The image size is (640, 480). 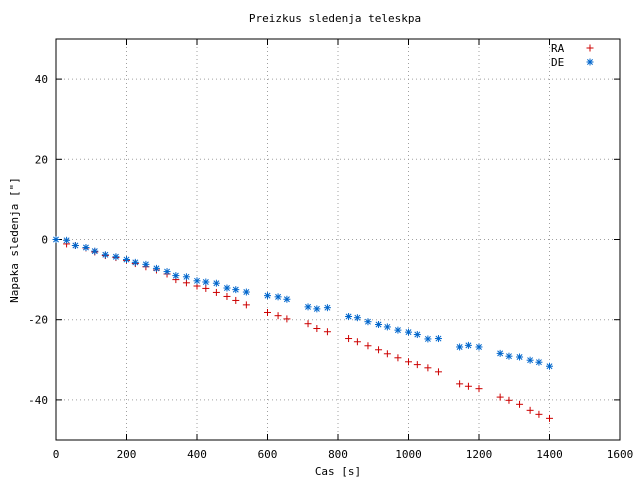 I want to click on x-tick-label: 1000, so click(x=408, y=454).